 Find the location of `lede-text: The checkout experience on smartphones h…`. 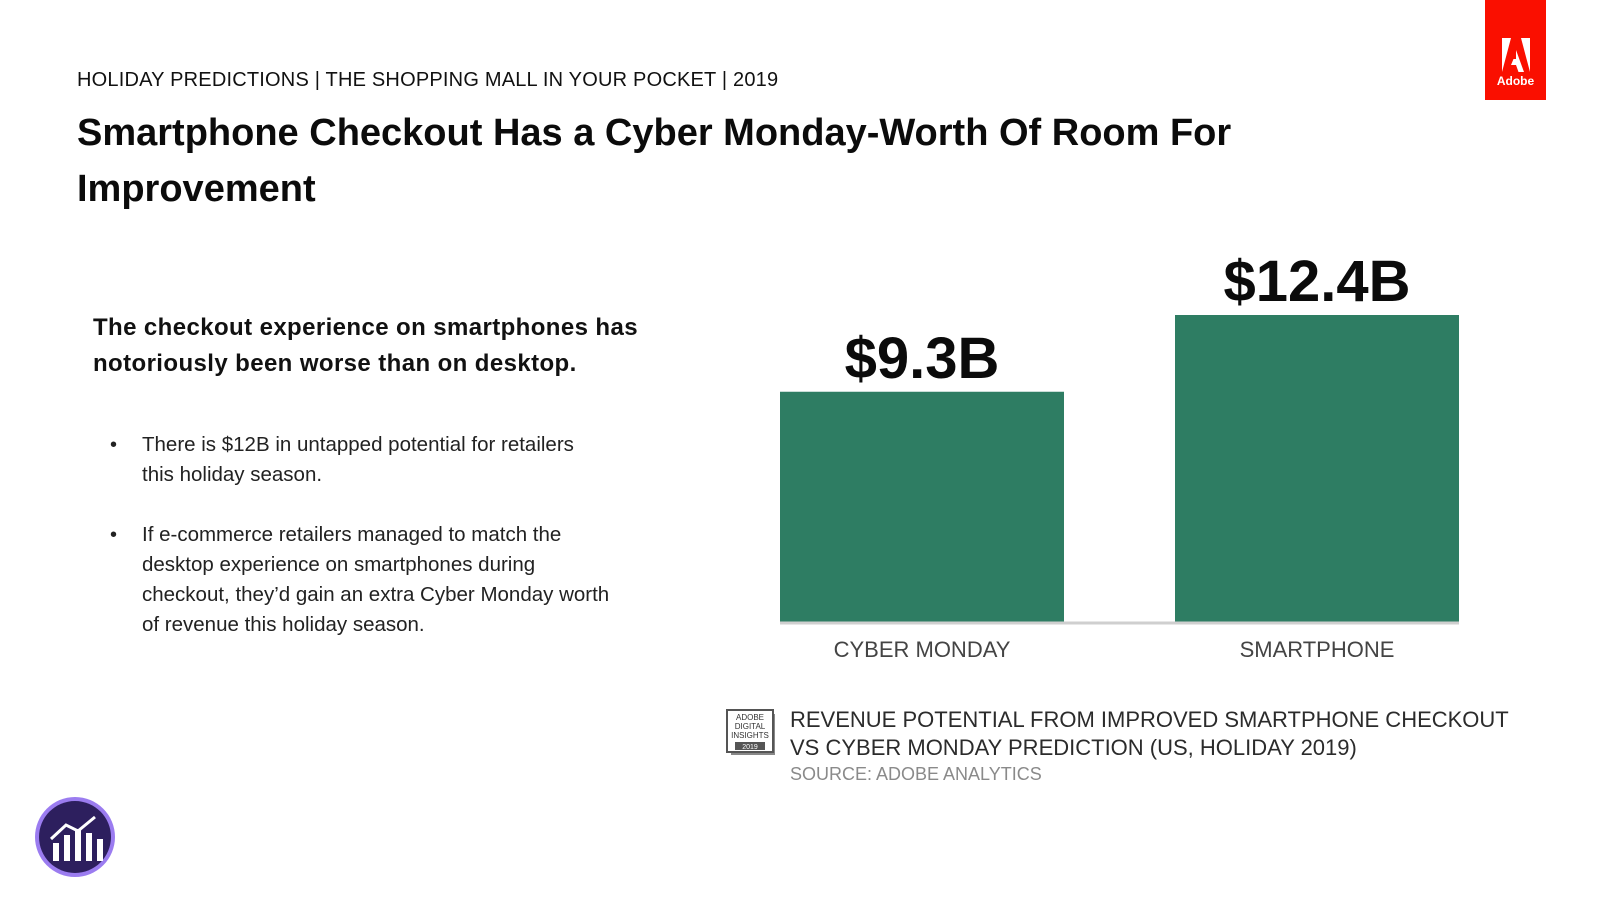

lede-text: The checkout experience on smartphones h… is located at coordinates (365, 345).